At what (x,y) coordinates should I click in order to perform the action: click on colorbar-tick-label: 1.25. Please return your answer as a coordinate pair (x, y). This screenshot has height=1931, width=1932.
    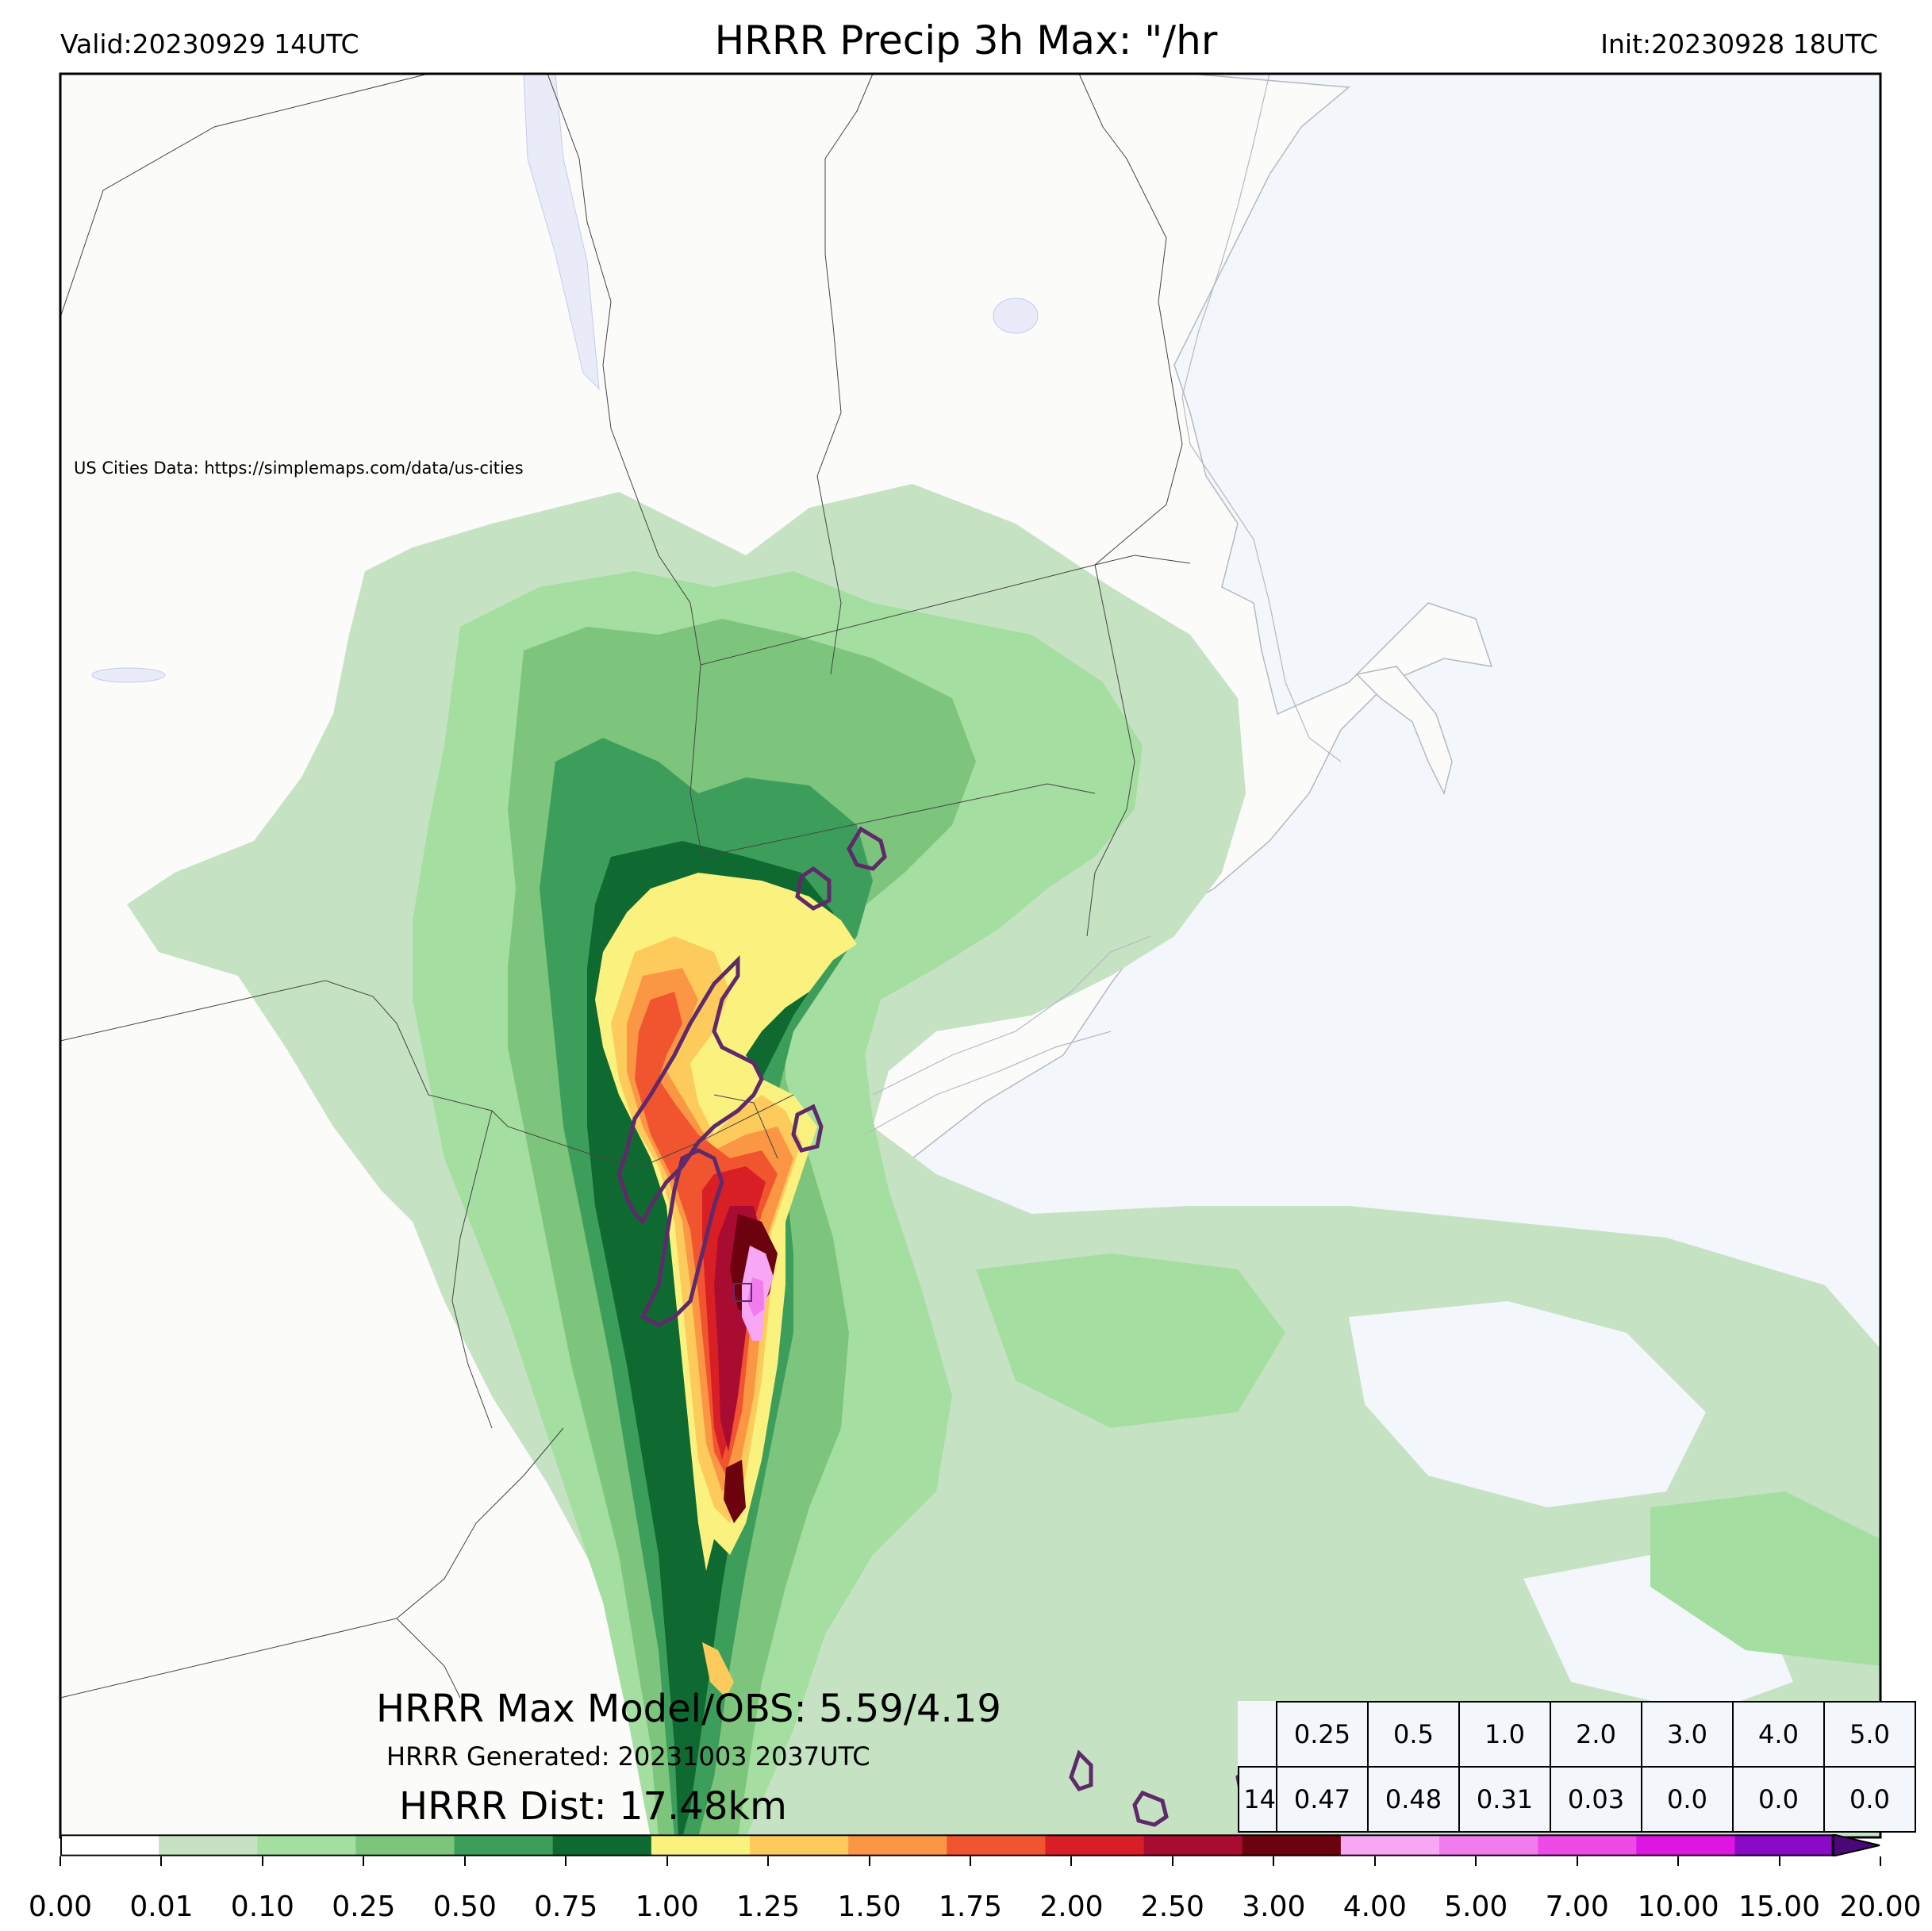
    Looking at the image, I should click on (768, 1907).